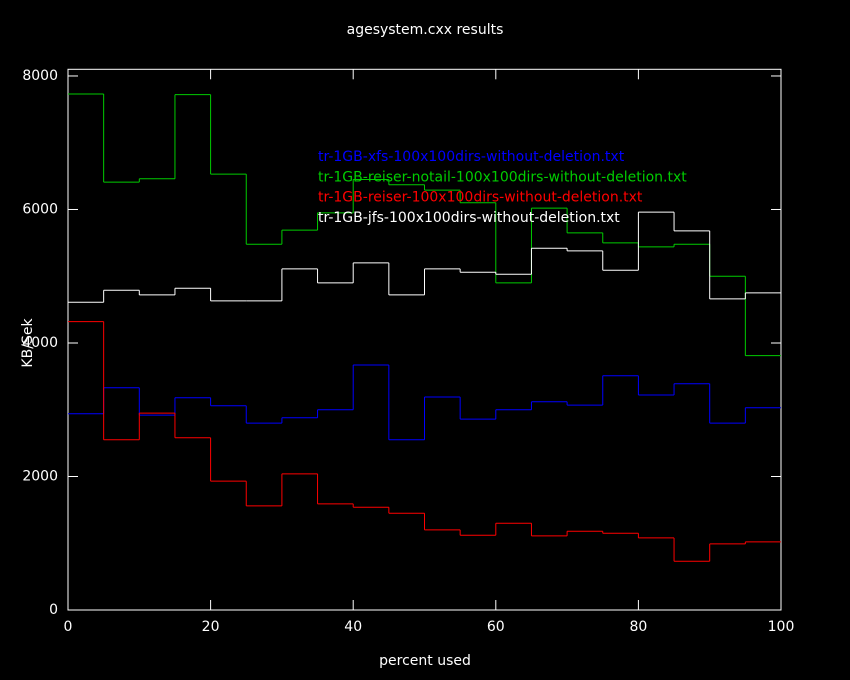 The height and width of the screenshot is (680, 850). I want to click on x-tick-label: 100, so click(781, 627).